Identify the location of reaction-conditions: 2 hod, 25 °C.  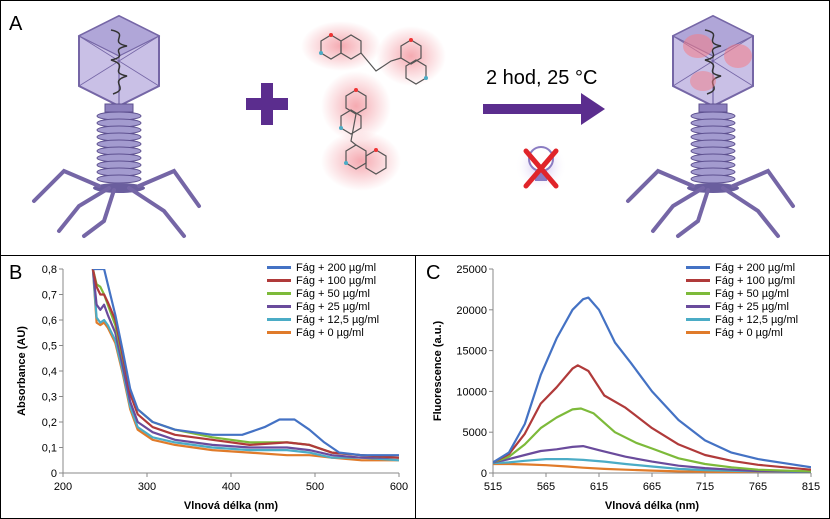
(542, 78).